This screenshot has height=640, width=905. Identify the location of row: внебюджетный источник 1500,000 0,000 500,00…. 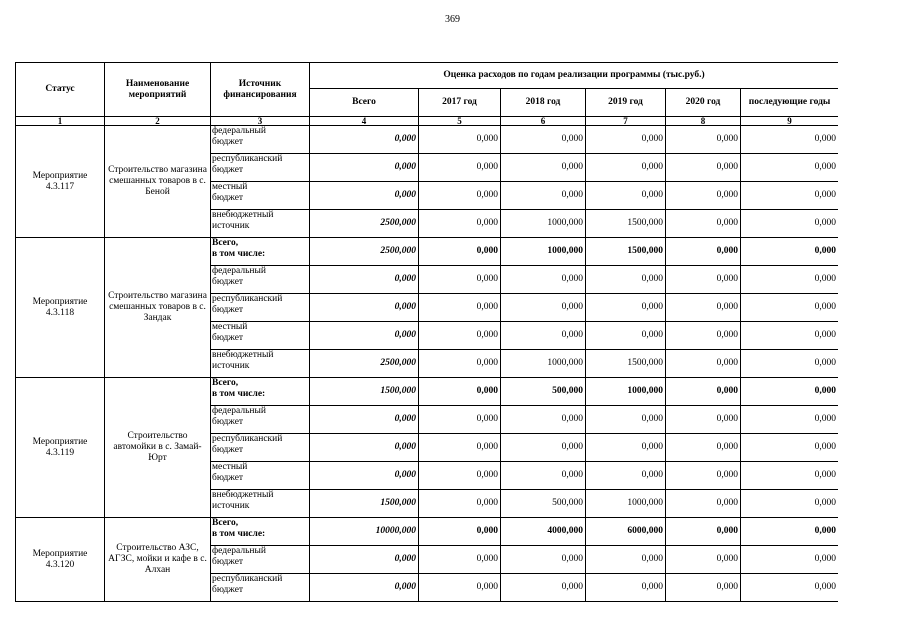
(427, 503).